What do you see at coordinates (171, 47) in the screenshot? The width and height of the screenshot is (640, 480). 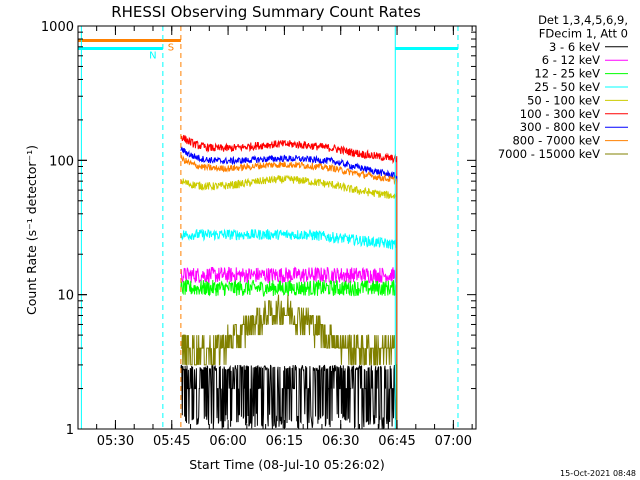 I see `flag-label: S` at bounding box center [171, 47].